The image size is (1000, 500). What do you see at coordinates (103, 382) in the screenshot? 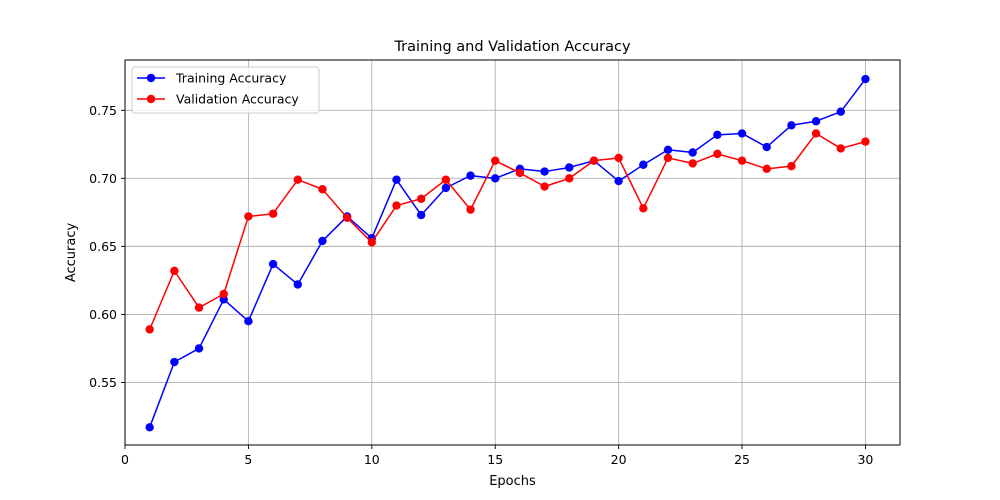
I see `y-tick-label: 0.55` at bounding box center [103, 382].